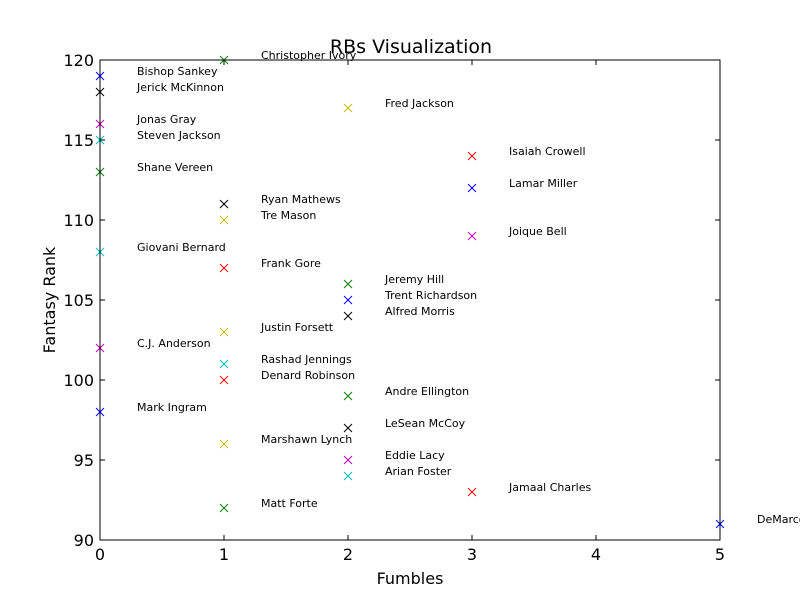 Image resolution: width=800 pixels, height=600 pixels. What do you see at coordinates (78, 220) in the screenshot?
I see `y-tick-label: 110` at bounding box center [78, 220].